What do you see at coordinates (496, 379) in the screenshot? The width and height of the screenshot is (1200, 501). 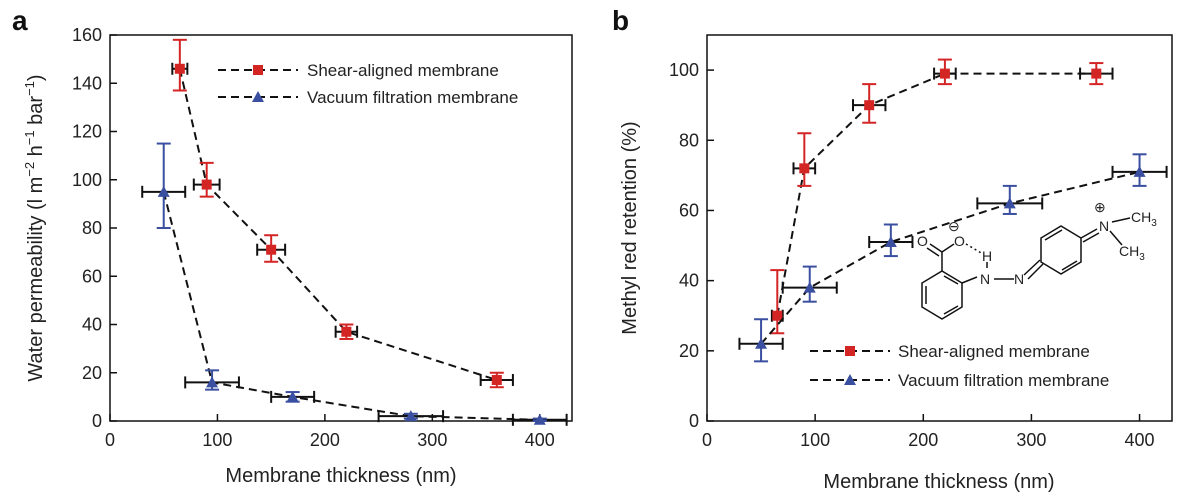 I see `shear-point-4-marker` at bounding box center [496, 379].